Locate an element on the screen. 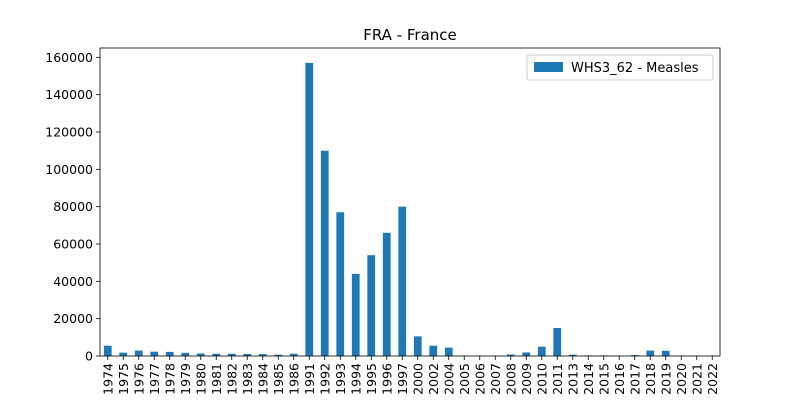 The height and width of the screenshot is (400, 800). x-tick-label: 2009 is located at coordinates (526, 379).